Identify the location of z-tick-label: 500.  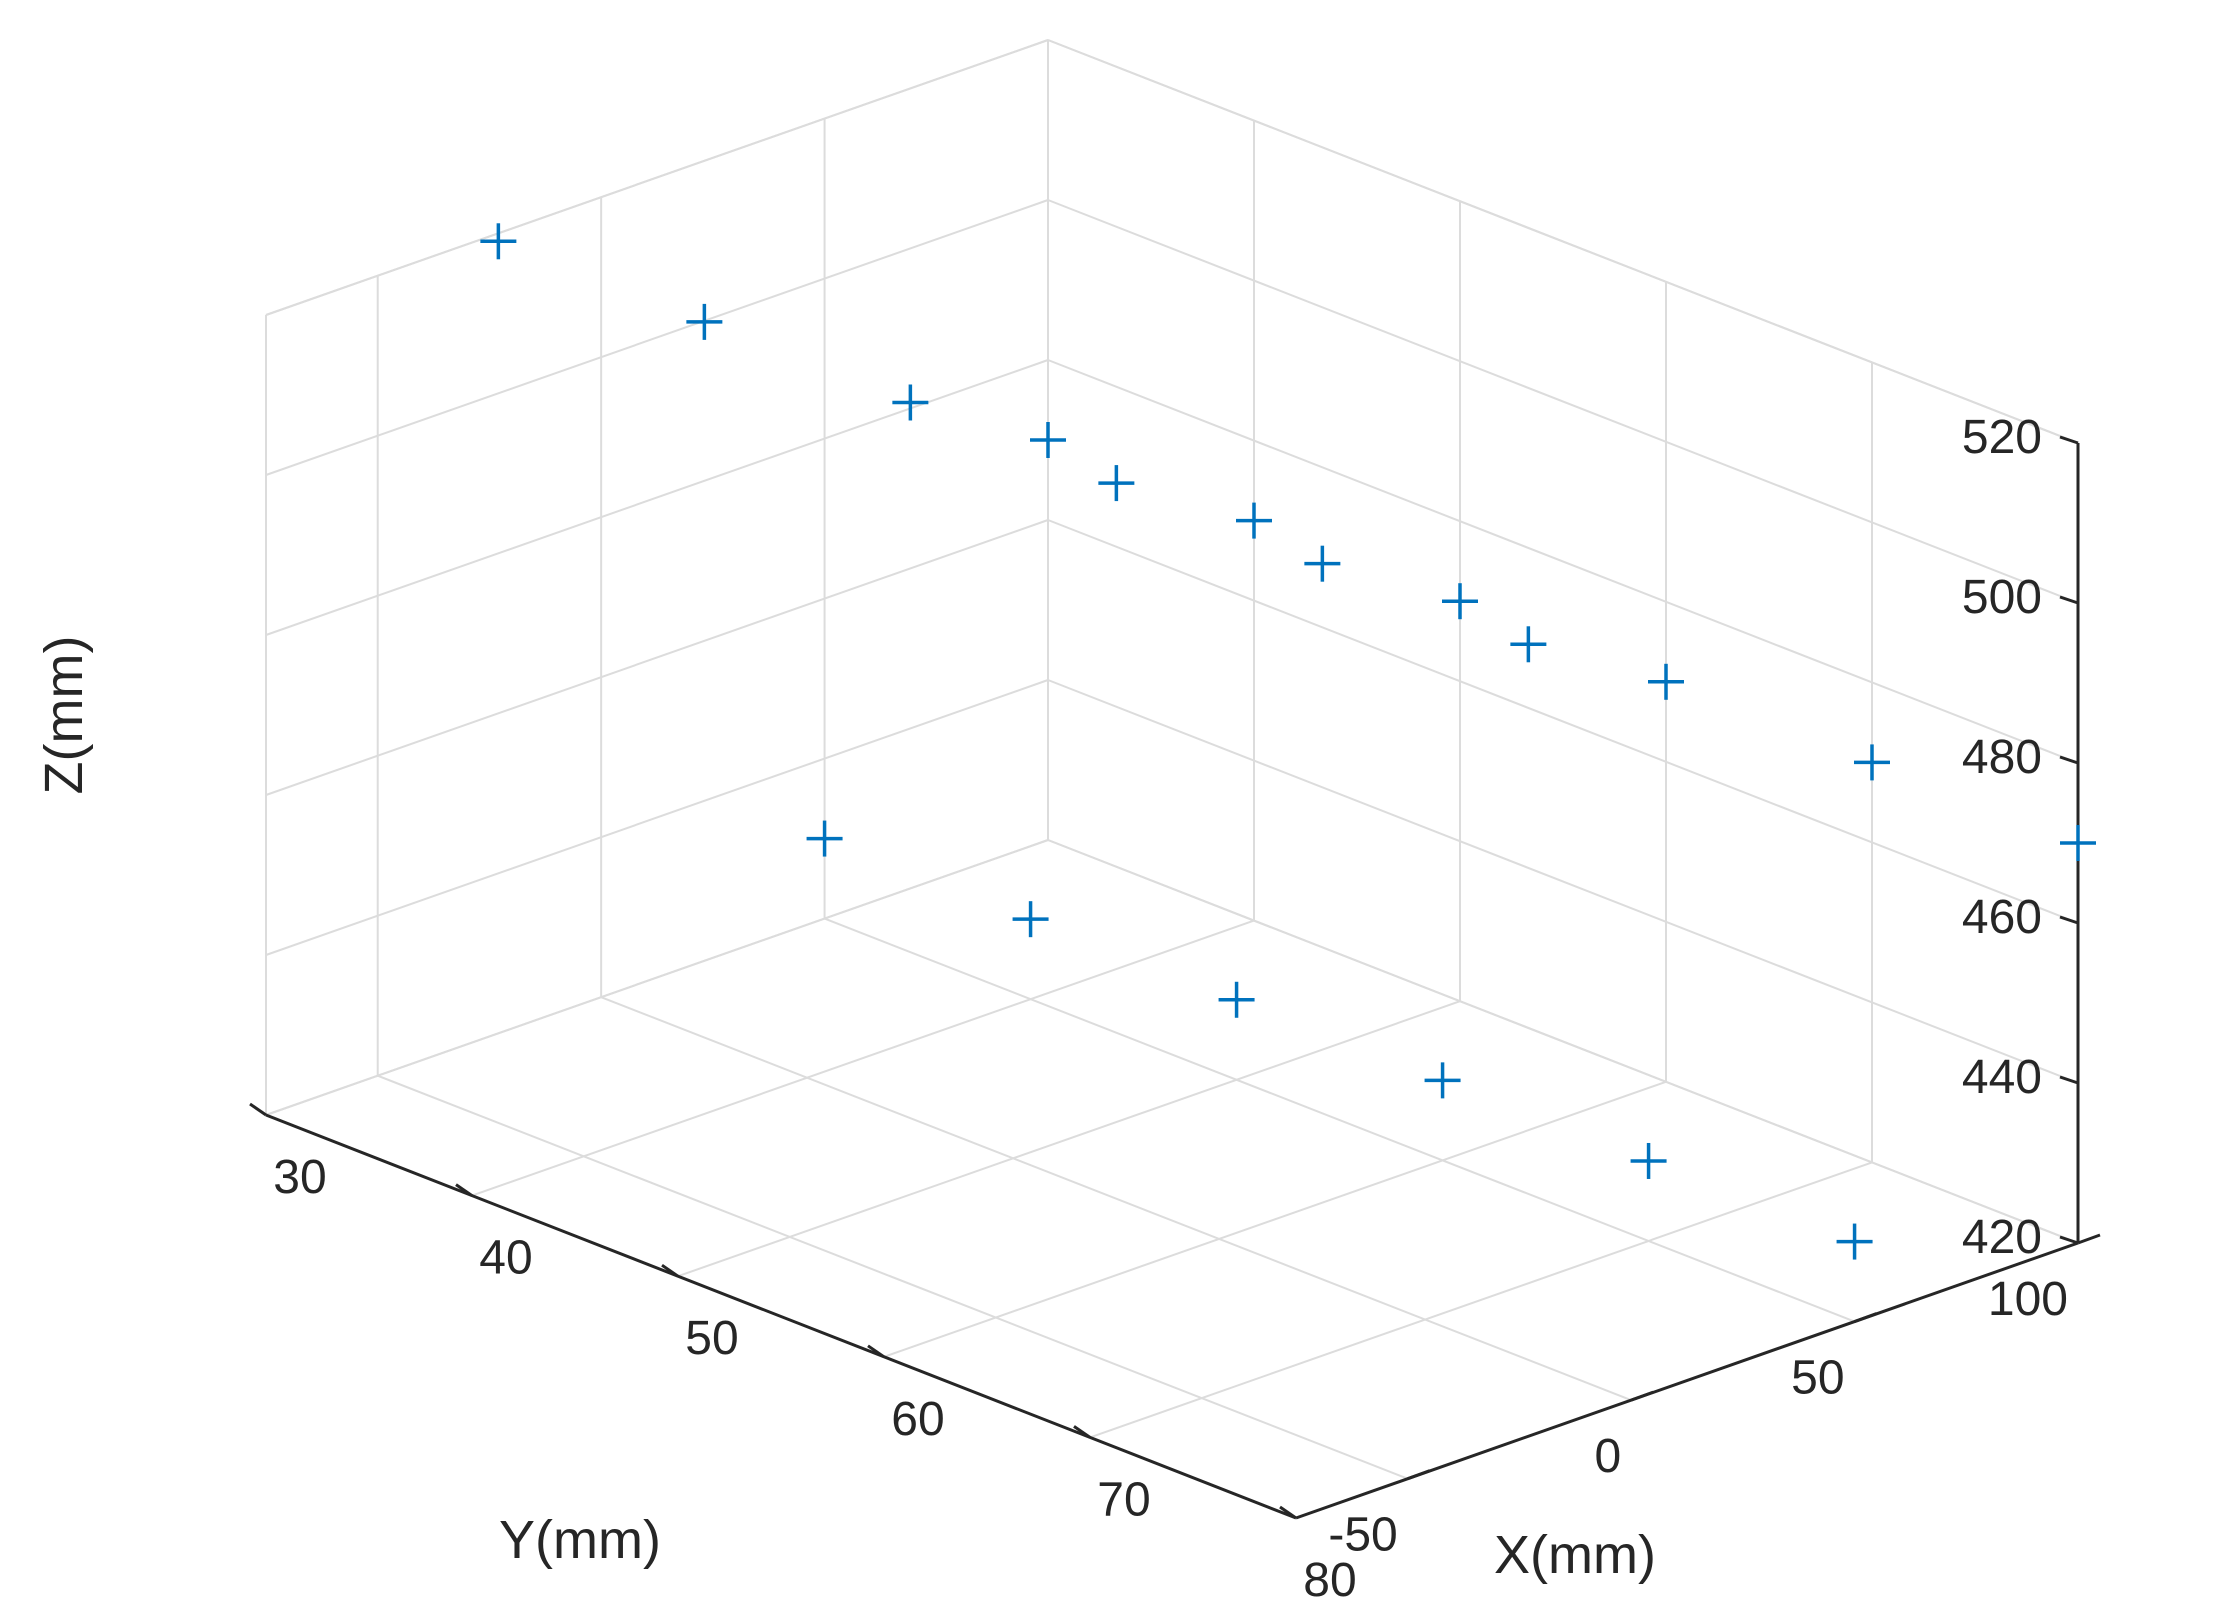
(2002, 597).